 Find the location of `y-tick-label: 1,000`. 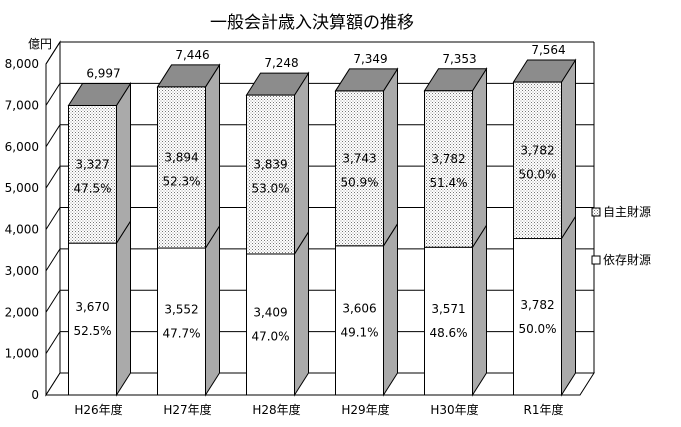

y-tick-label: 1,000 is located at coordinates (22, 354).